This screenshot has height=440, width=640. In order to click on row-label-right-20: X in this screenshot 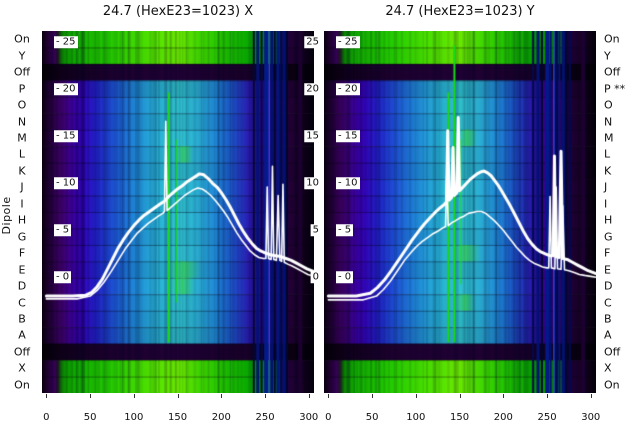, I will do `click(608, 368)`.